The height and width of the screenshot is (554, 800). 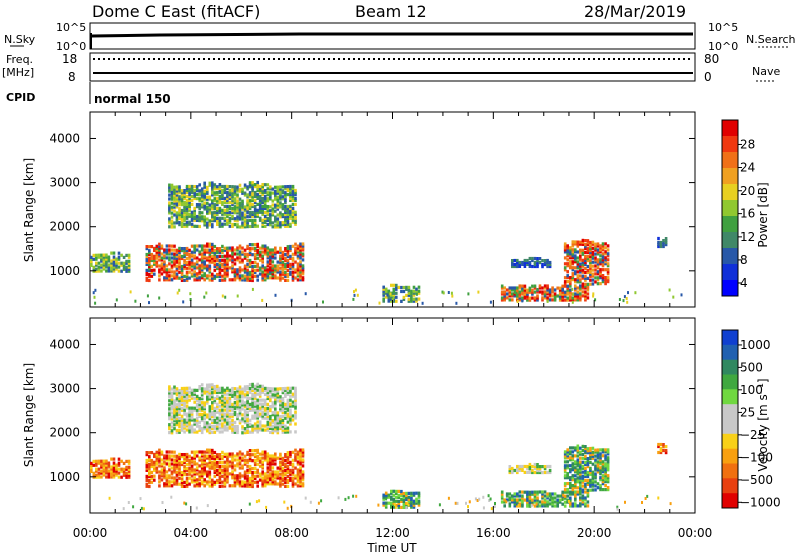 What do you see at coordinates (730, 352) in the screenshot?
I see `colorbar-cell` at bounding box center [730, 352].